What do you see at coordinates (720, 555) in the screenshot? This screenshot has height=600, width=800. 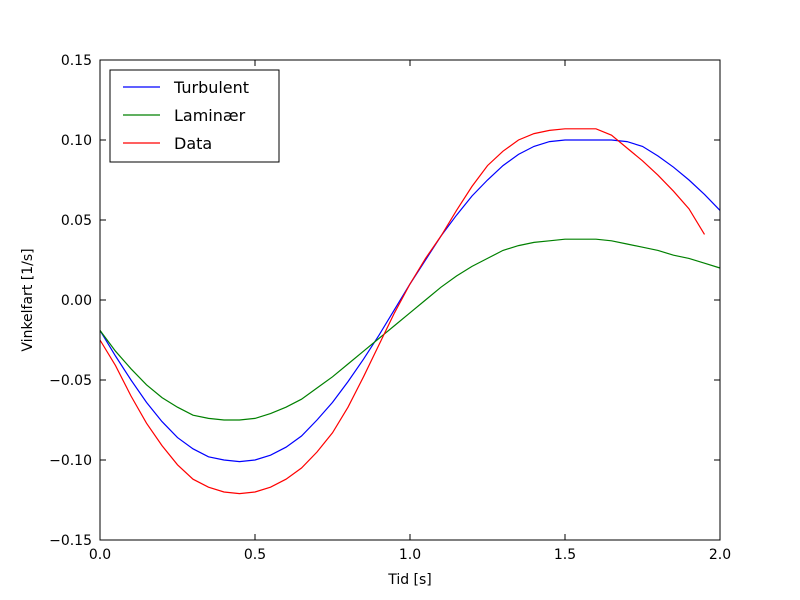 I see `x-tick-label: 2.0` at bounding box center [720, 555].